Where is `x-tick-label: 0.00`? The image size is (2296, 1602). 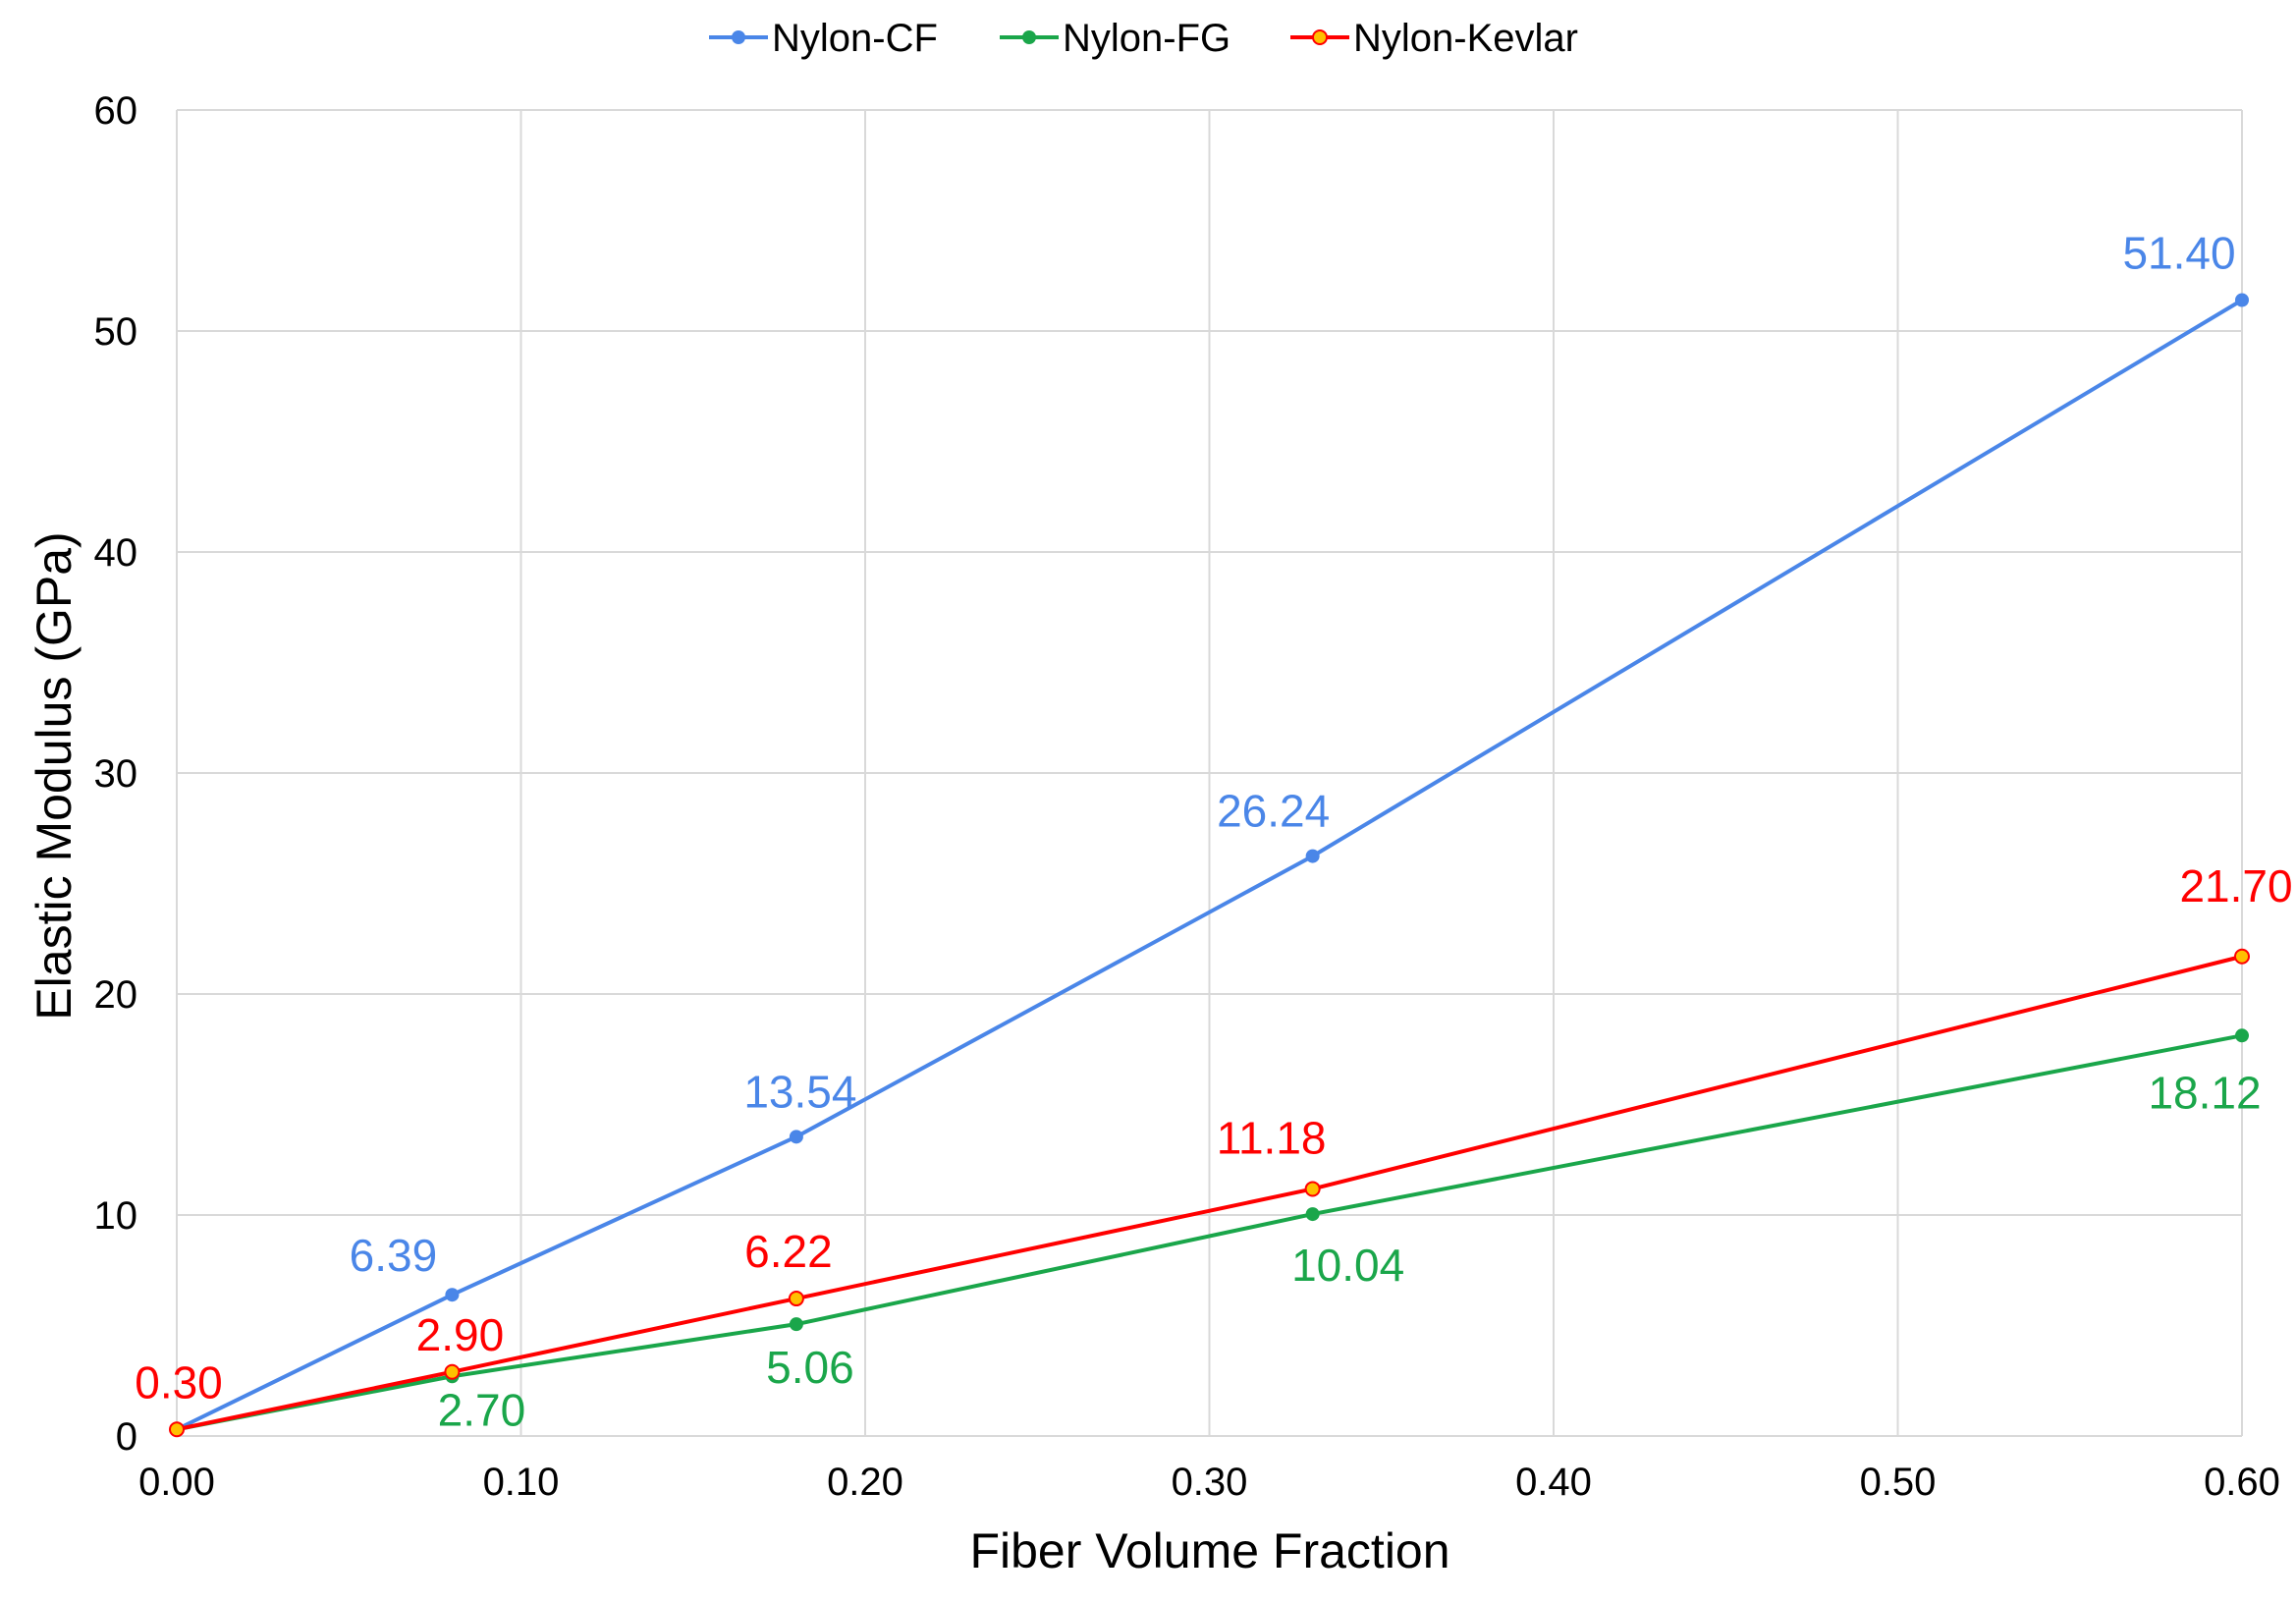 x-tick-label: 0.00 is located at coordinates (176, 1482).